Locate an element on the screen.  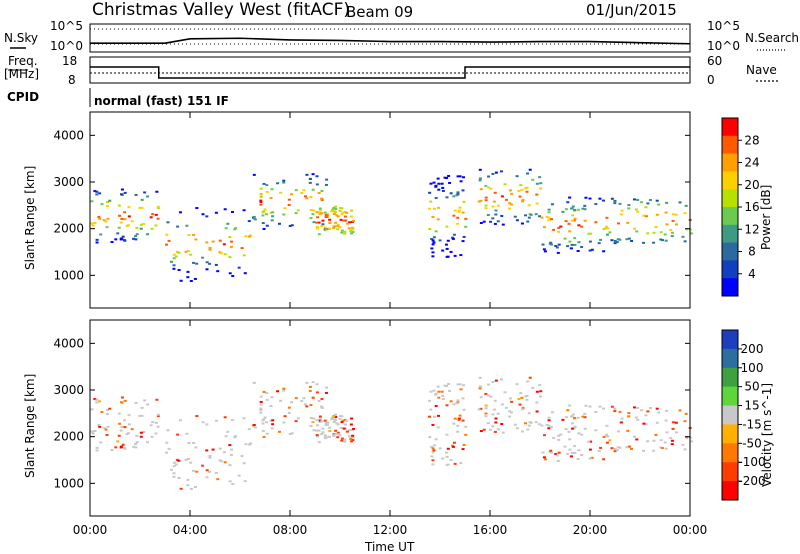
freq-tick-bottom: 8 is located at coordinates (72, 80).